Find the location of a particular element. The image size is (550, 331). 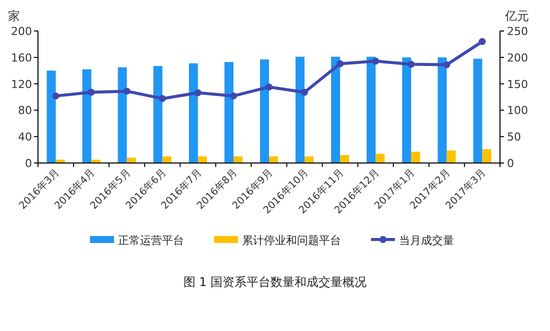

y2-axis-title: 亿元 is located at coordinates (516, 16).